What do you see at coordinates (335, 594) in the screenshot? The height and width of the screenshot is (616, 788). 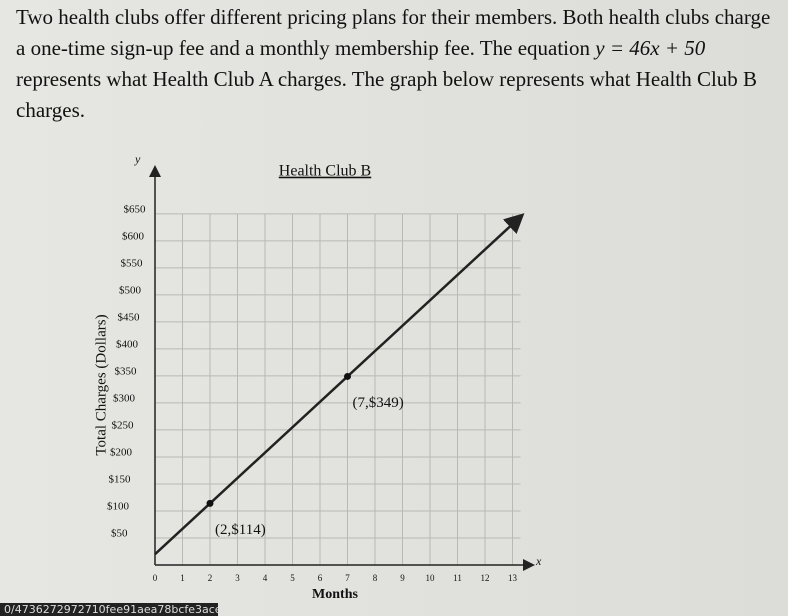 I see `x-axis-label: Months` at bounding box center [335, 594].